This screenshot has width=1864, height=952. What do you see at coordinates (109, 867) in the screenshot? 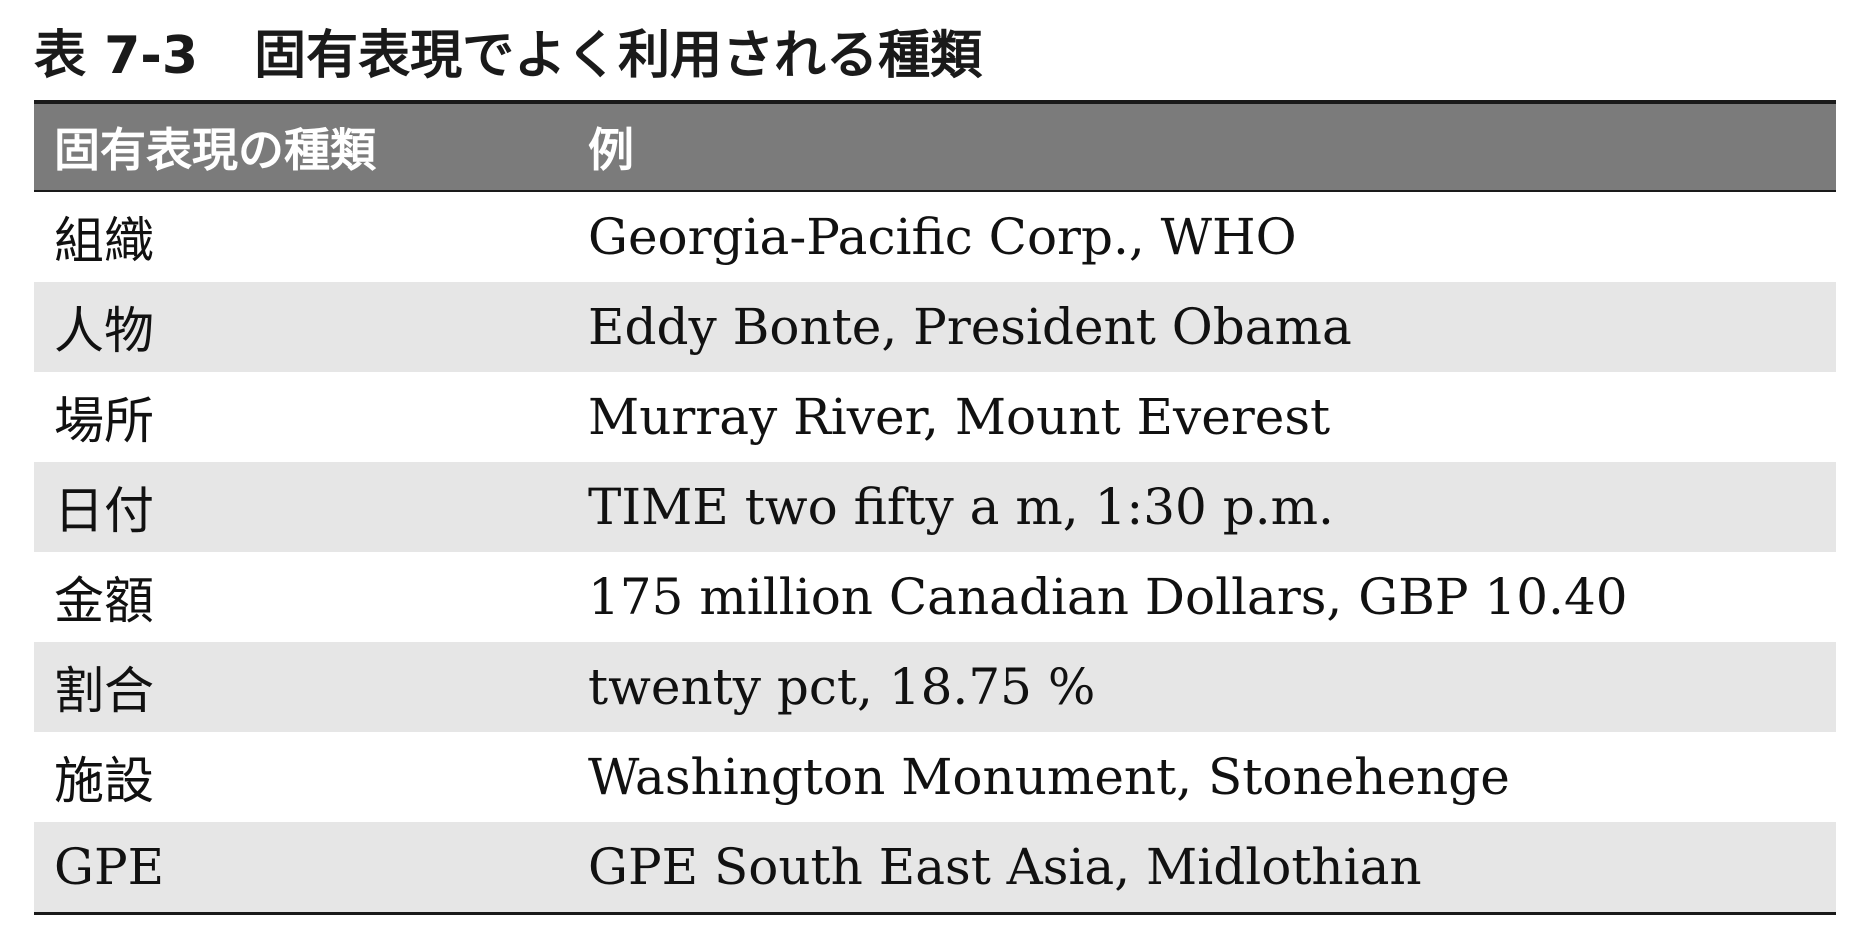
I see `entity-type-cell: GPE` at bounding box center [109, 867].